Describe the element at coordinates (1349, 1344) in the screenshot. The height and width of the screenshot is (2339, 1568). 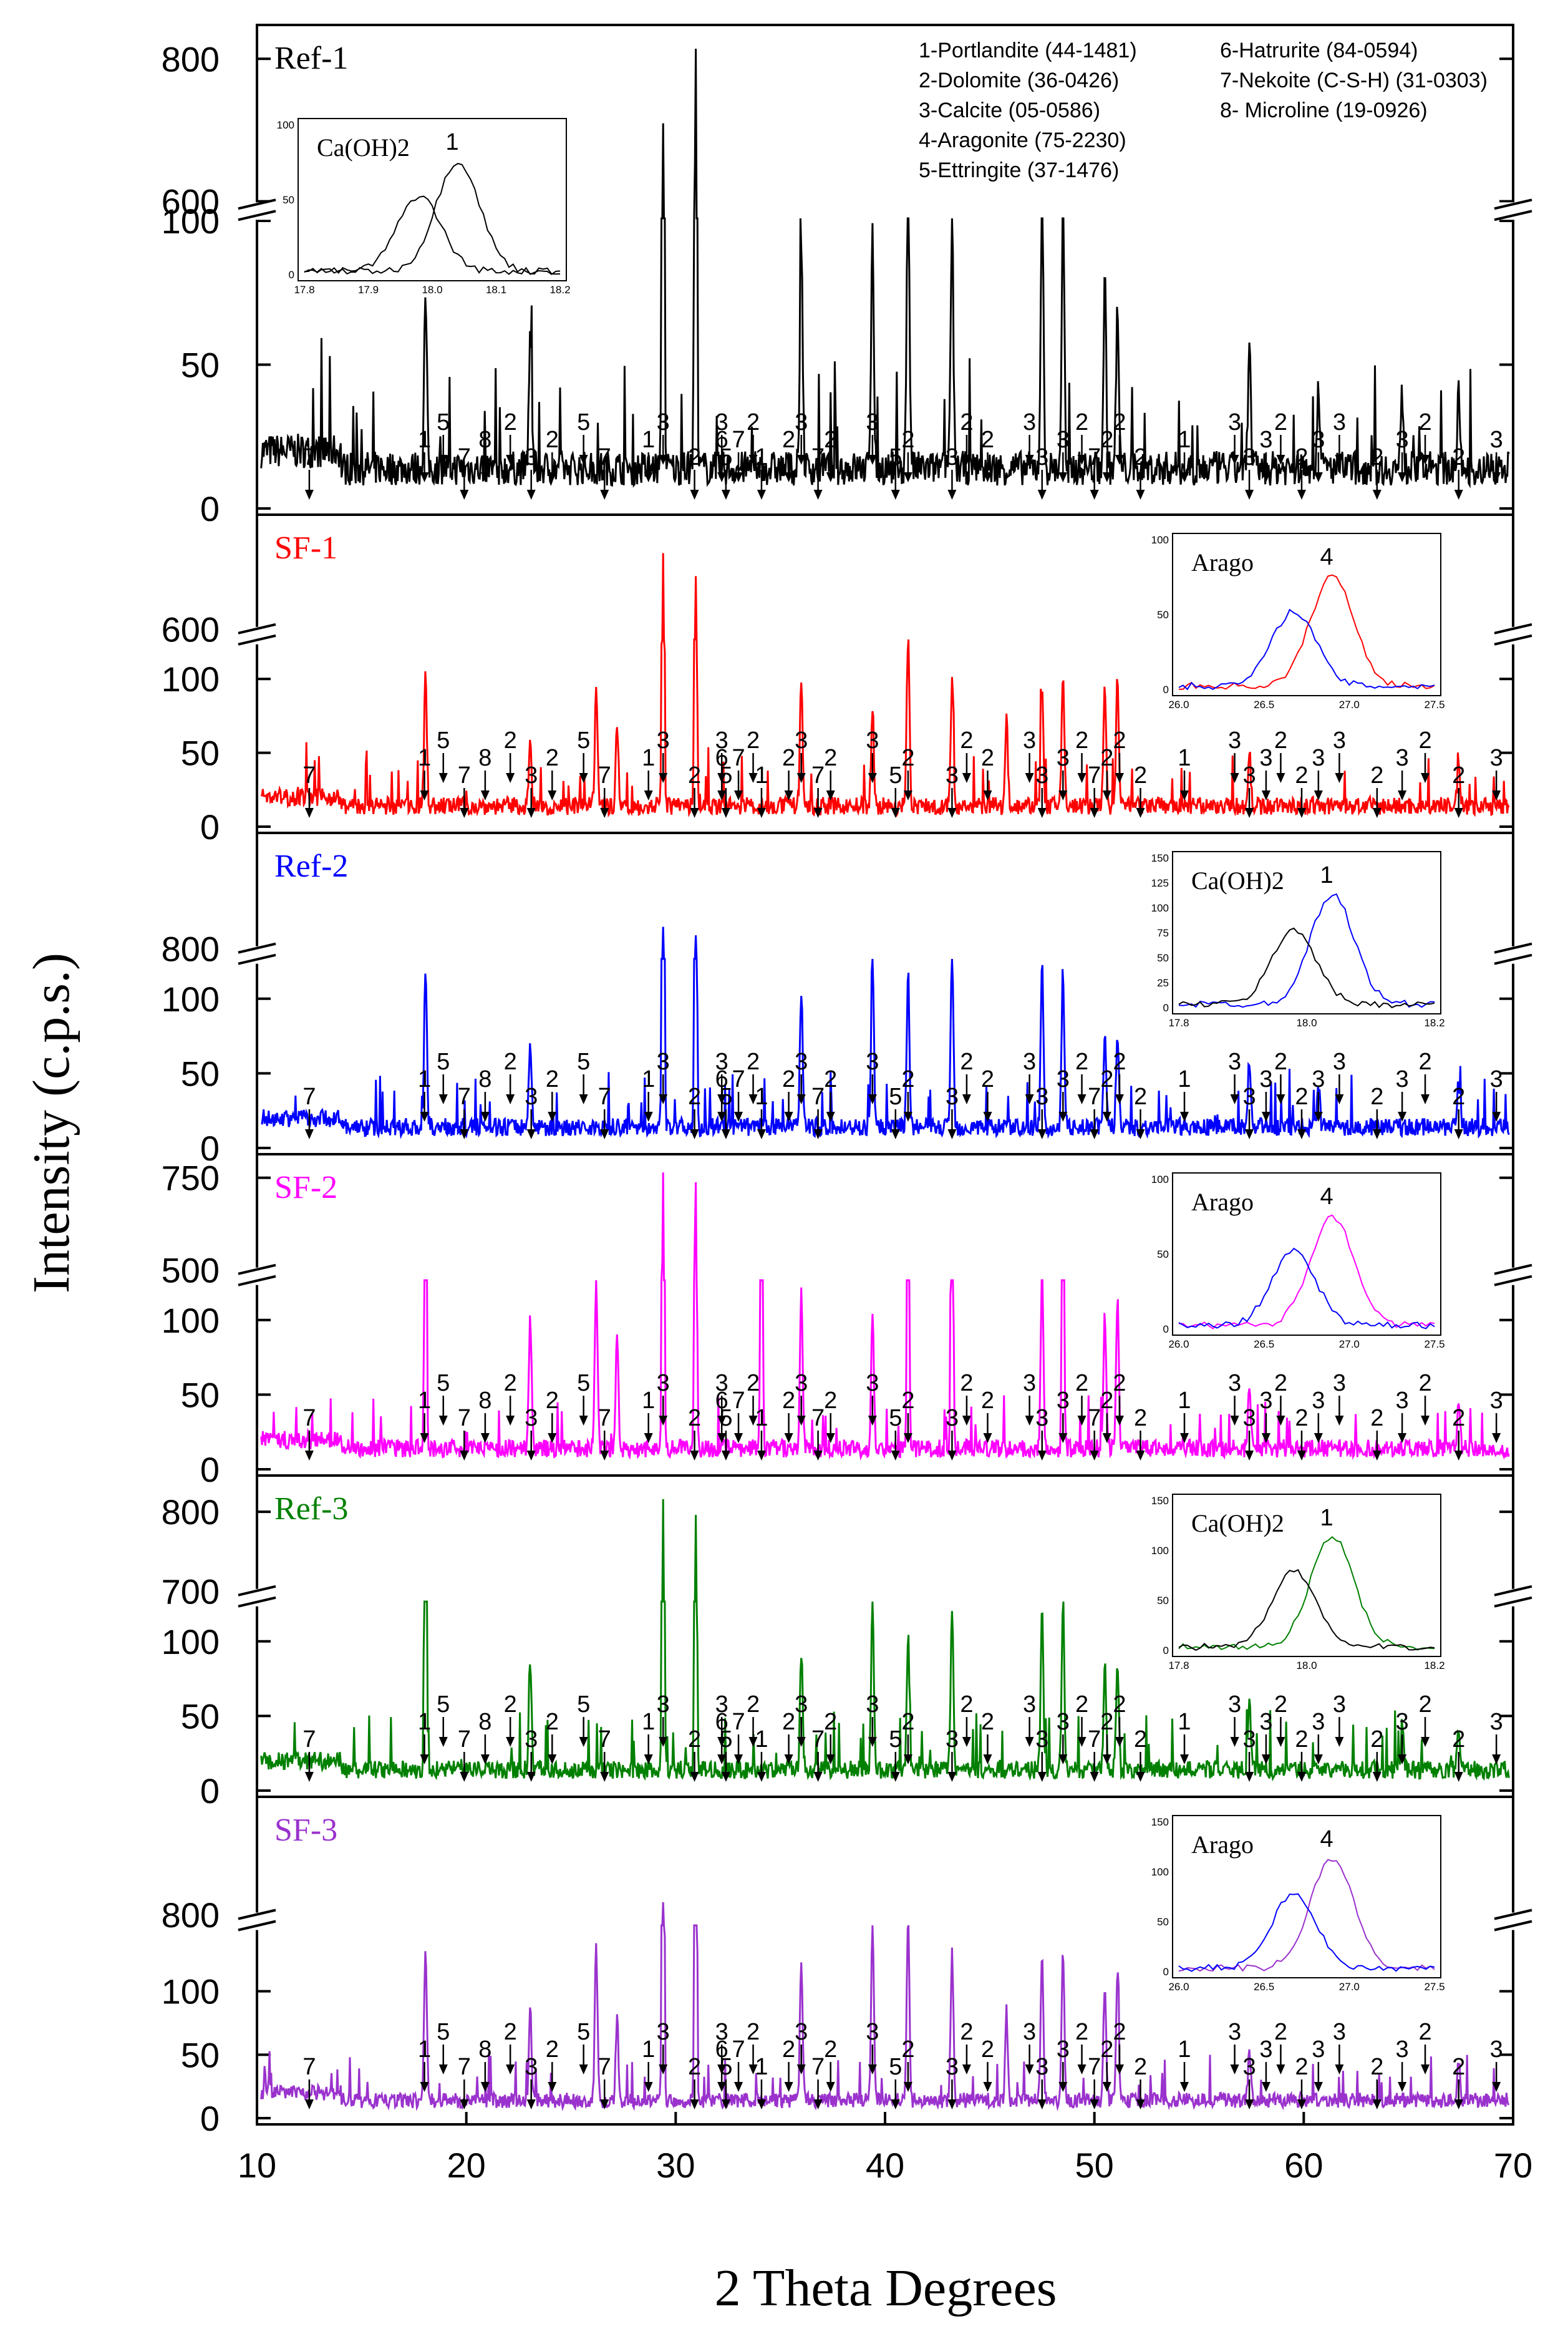
I see `inset-x-tick: 27.0` at that location.